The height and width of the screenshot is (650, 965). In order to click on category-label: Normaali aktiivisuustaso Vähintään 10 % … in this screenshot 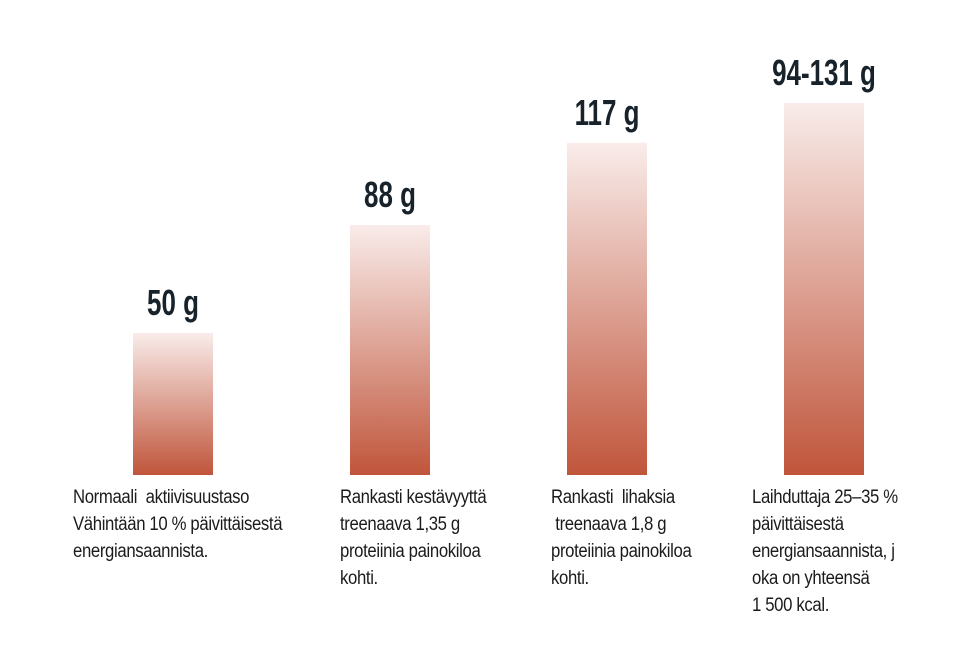, I will do `click(178, 524)`.